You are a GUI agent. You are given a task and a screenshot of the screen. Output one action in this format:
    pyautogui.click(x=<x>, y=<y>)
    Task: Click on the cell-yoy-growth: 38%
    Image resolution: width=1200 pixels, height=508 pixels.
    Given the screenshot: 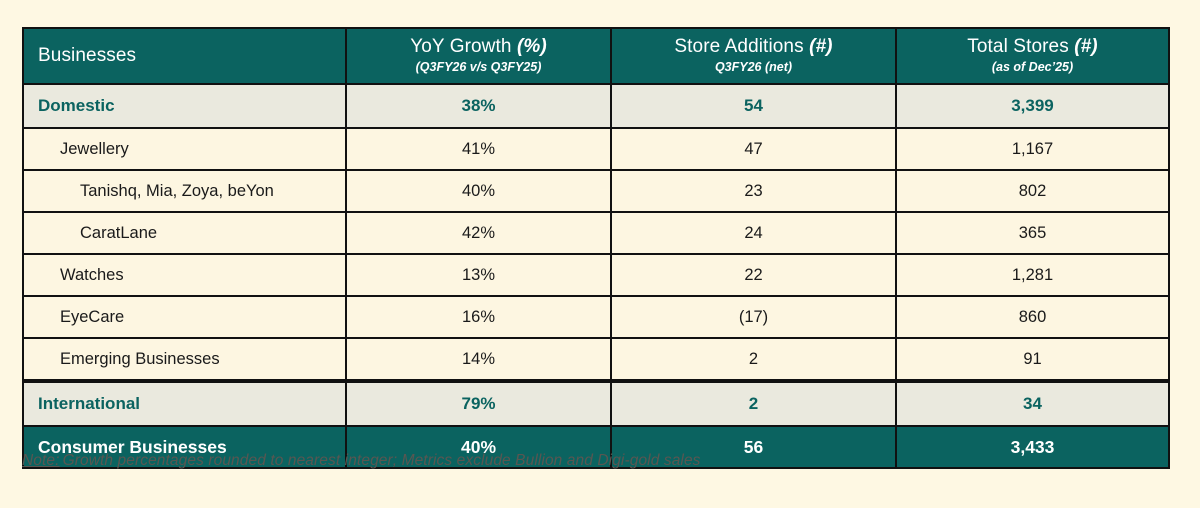 What is the action you would take?
    pyautogui.click(x=478, y=106)
    